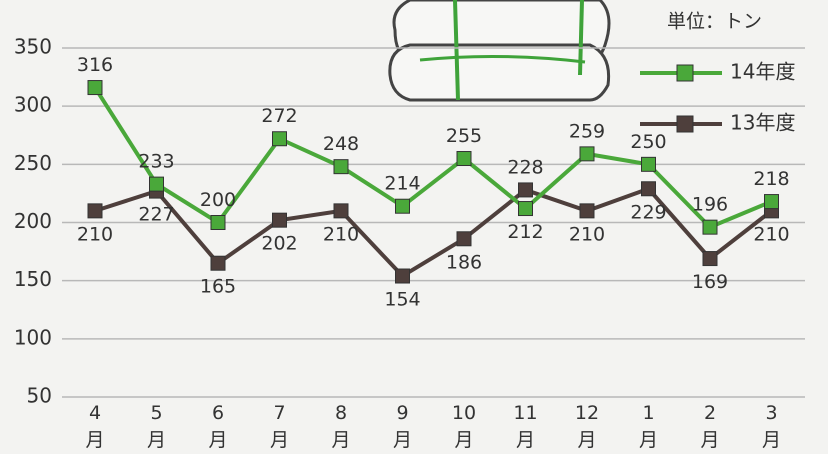  What do you see at coordinates (33, 105) in the screenshot?
I see `y-tick-label: 300` at bounding box center [33, 105].